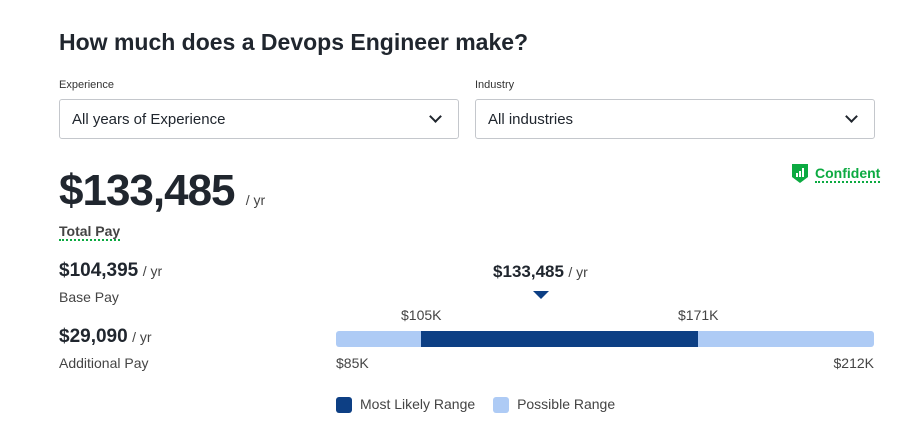  I want to click on median-unit: / yr, so click(578, 272).